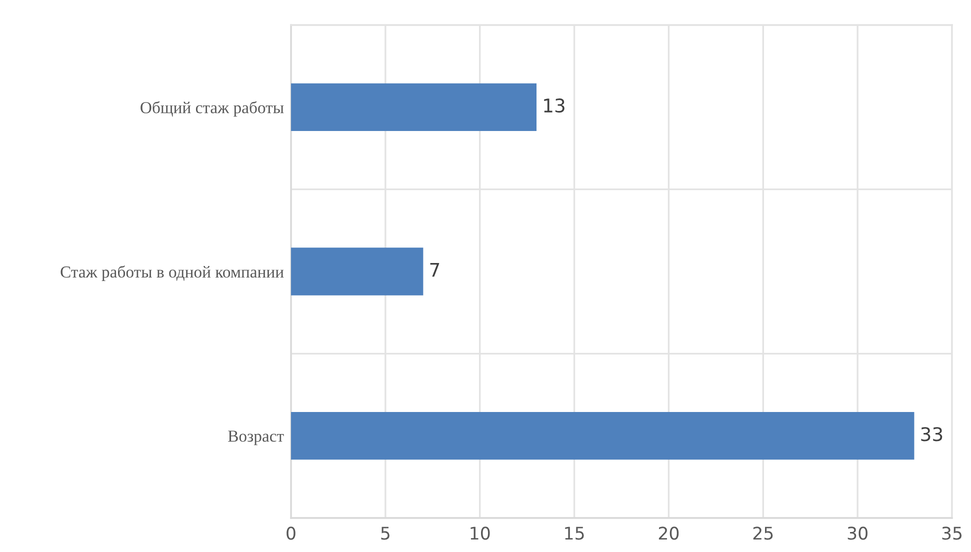 Image resolution: width=971 pixels, height=552 pixels. What do you see at coordinates (212, 109) in the screenshot?
I see `y-tick-label: Общий стаж работы` at bounding box center [212, 109].